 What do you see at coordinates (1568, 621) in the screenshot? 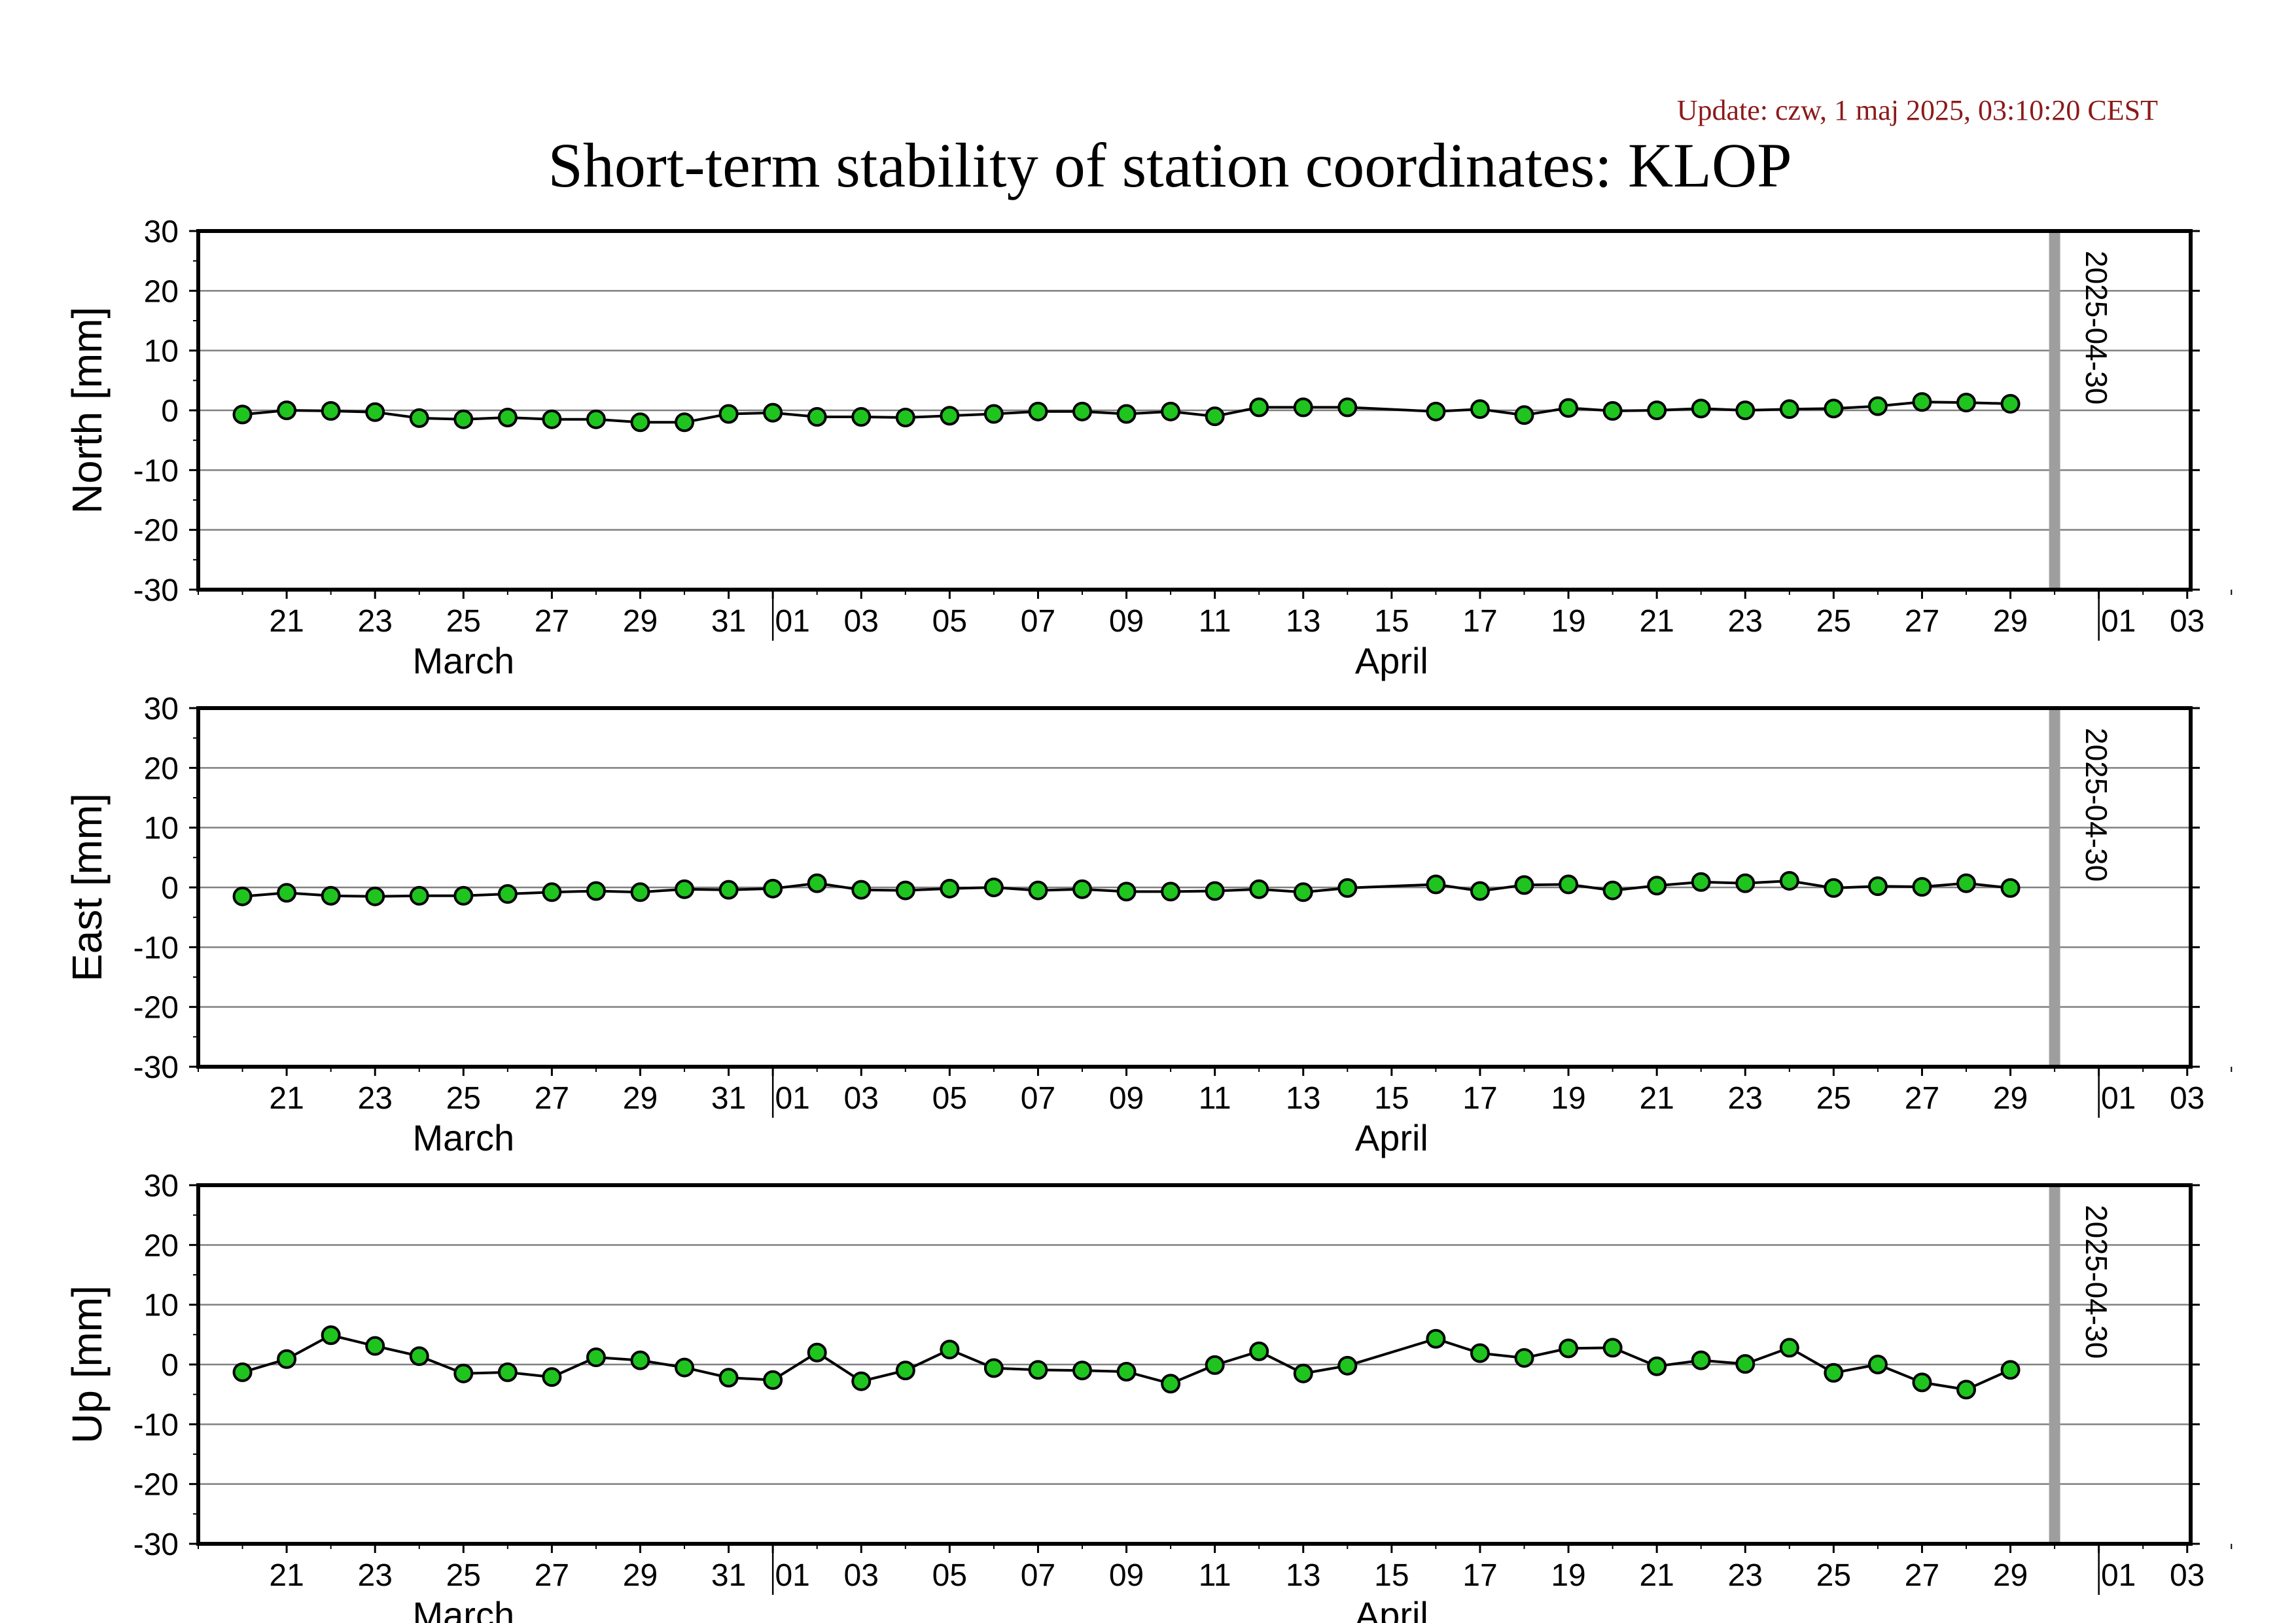
I see `x-tick-label: 19` at bounding box center [1568, 621].